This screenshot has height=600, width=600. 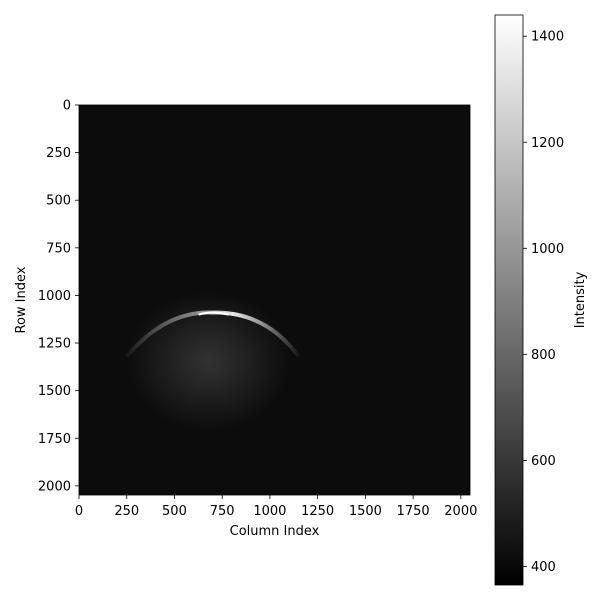 What do you see at coordinates (547, 249) in the screenshot?
I see `colorbar-tick-label: 1000` at bounding box center [547, 249].